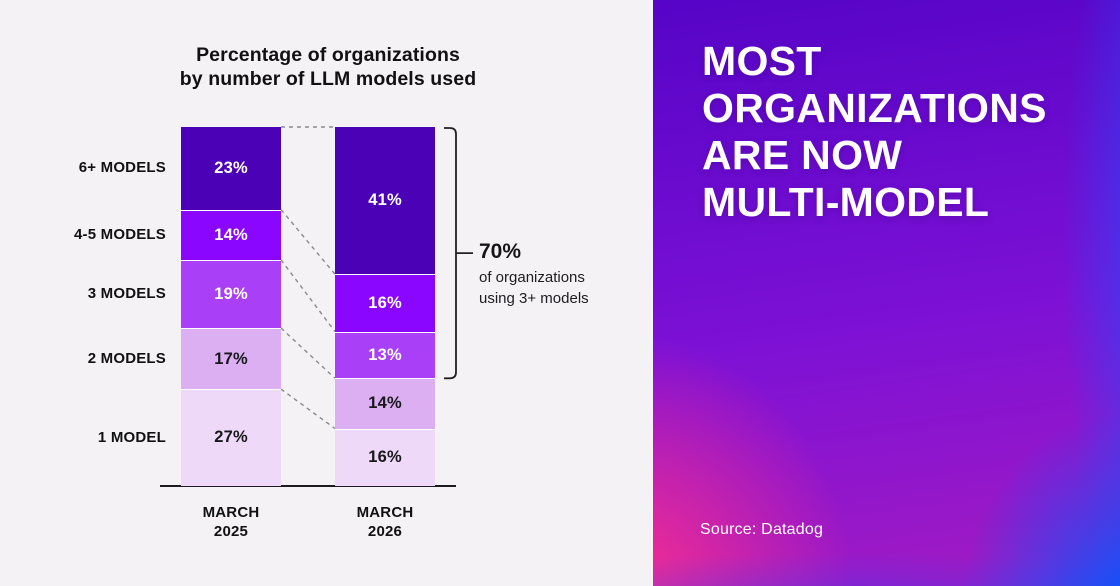 The image size is (1120, 586). I want to click on headline-line-3: ARE NOW, so click(802, 155).